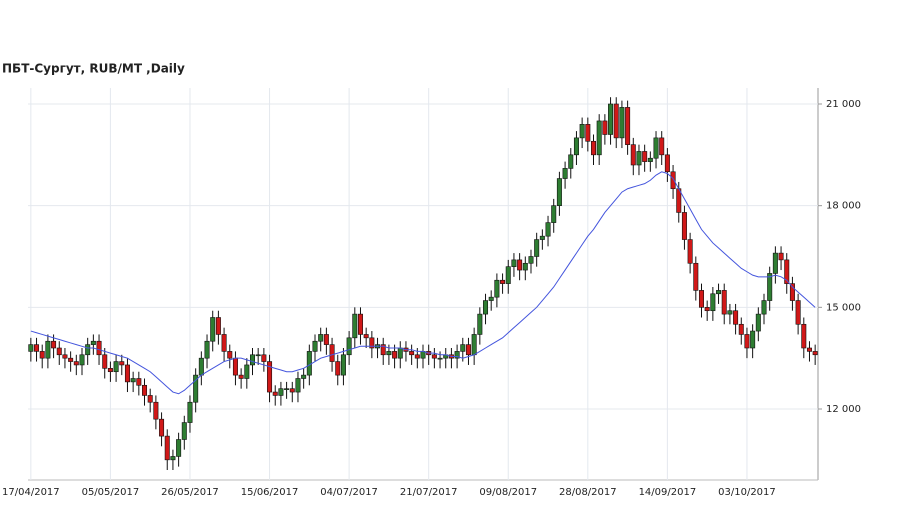  What do you see at coordinates (843, 409) in the screenshot?
I see `y-tick-label: 12 000` at bounding box center [843, 409].